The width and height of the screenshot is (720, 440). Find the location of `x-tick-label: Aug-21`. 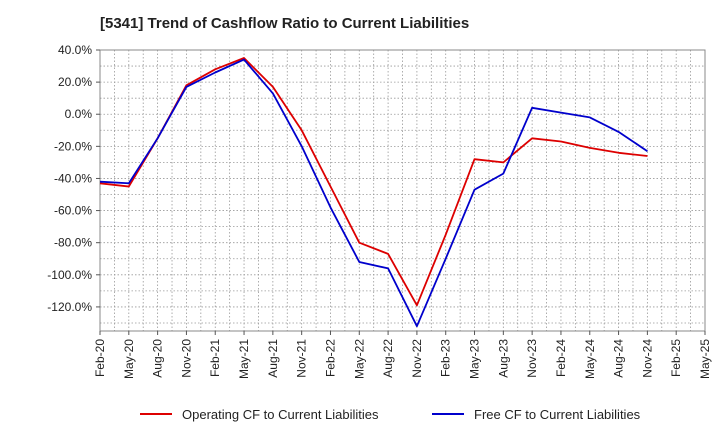

x-tick-label: Aug-21 is located at coordinates (273, 358).